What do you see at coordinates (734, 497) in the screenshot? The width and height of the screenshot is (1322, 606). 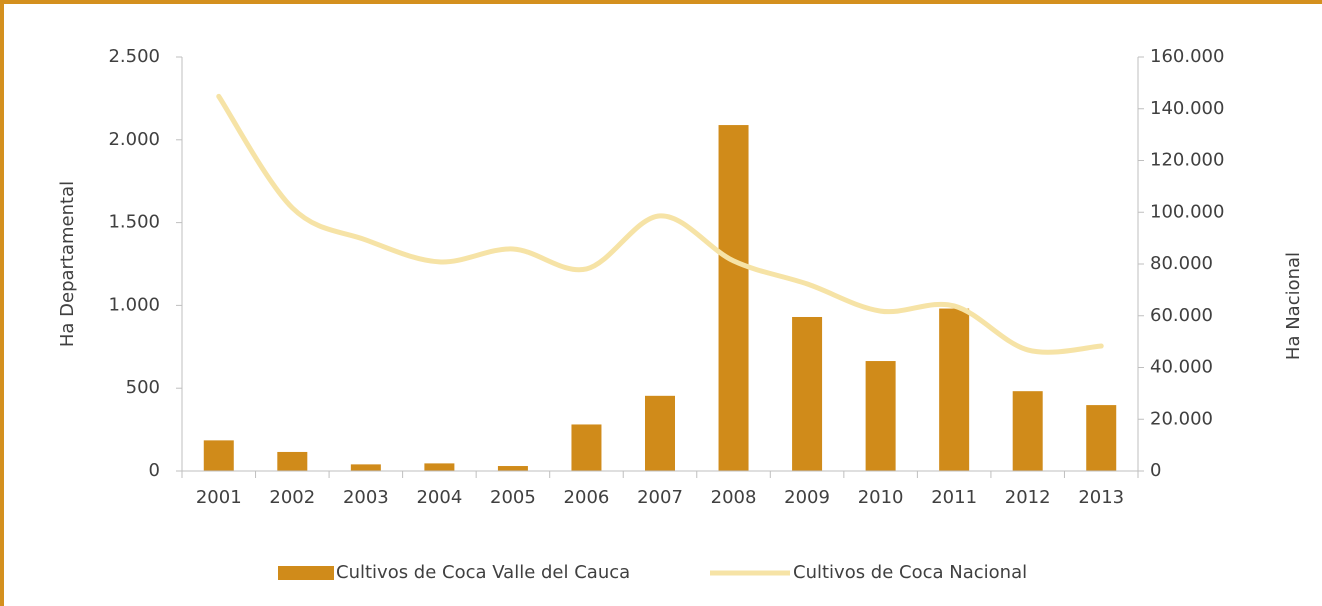 I see `x-tick-label: 2008` at bounding box center [734, 497].